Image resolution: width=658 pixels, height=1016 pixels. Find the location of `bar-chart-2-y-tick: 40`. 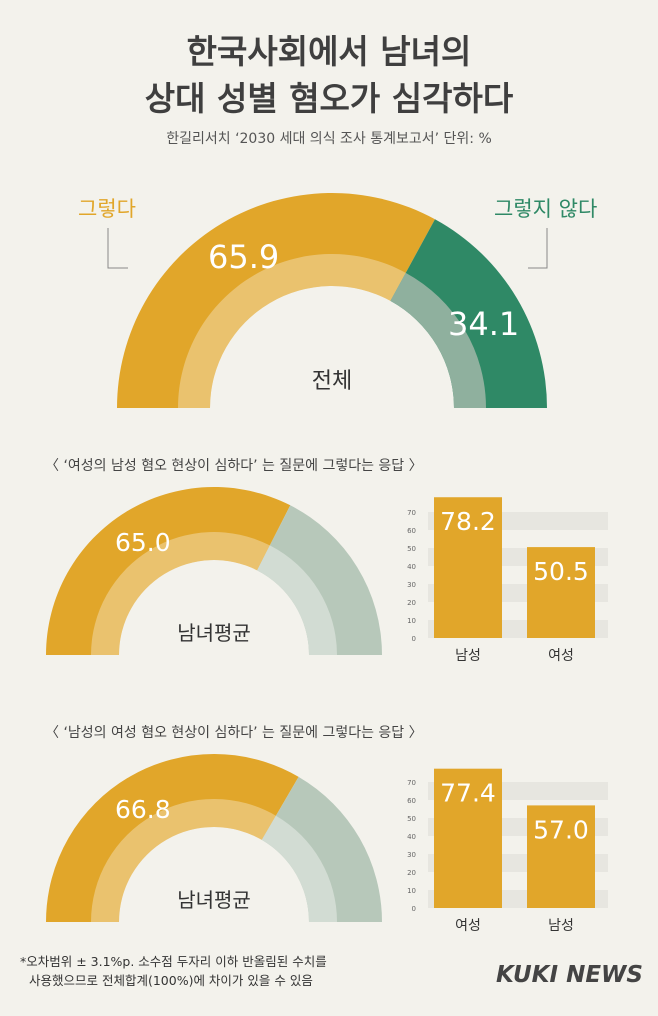

bar-chart-2-y-tick: 40 is located at coordinates (411, 837).